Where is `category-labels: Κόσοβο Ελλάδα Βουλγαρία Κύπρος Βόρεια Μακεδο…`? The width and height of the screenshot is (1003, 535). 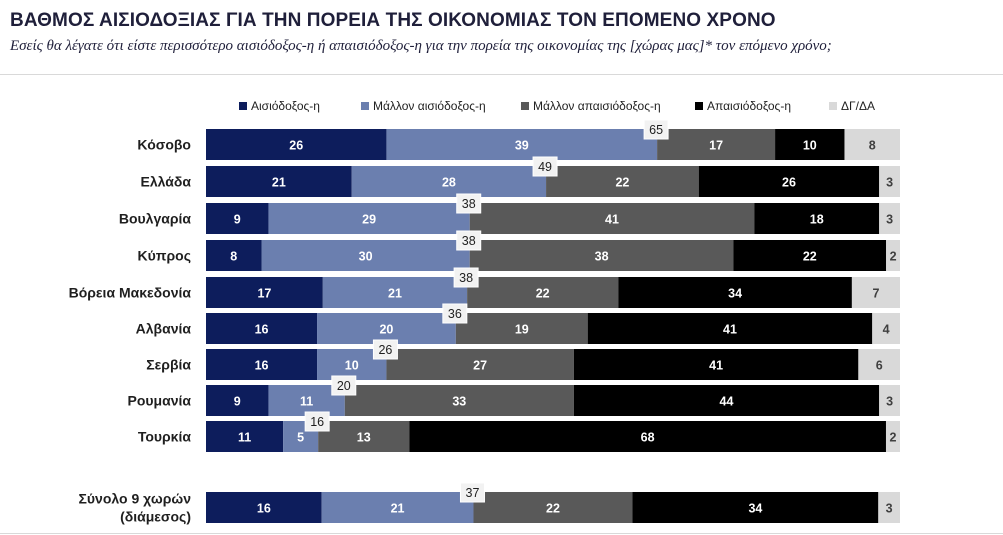
category-labels: Κόσοβο Ελλάδα Βουλγαρία Κύπρος Βόρεια Μακεδο… is located at coordinates (130, 331).